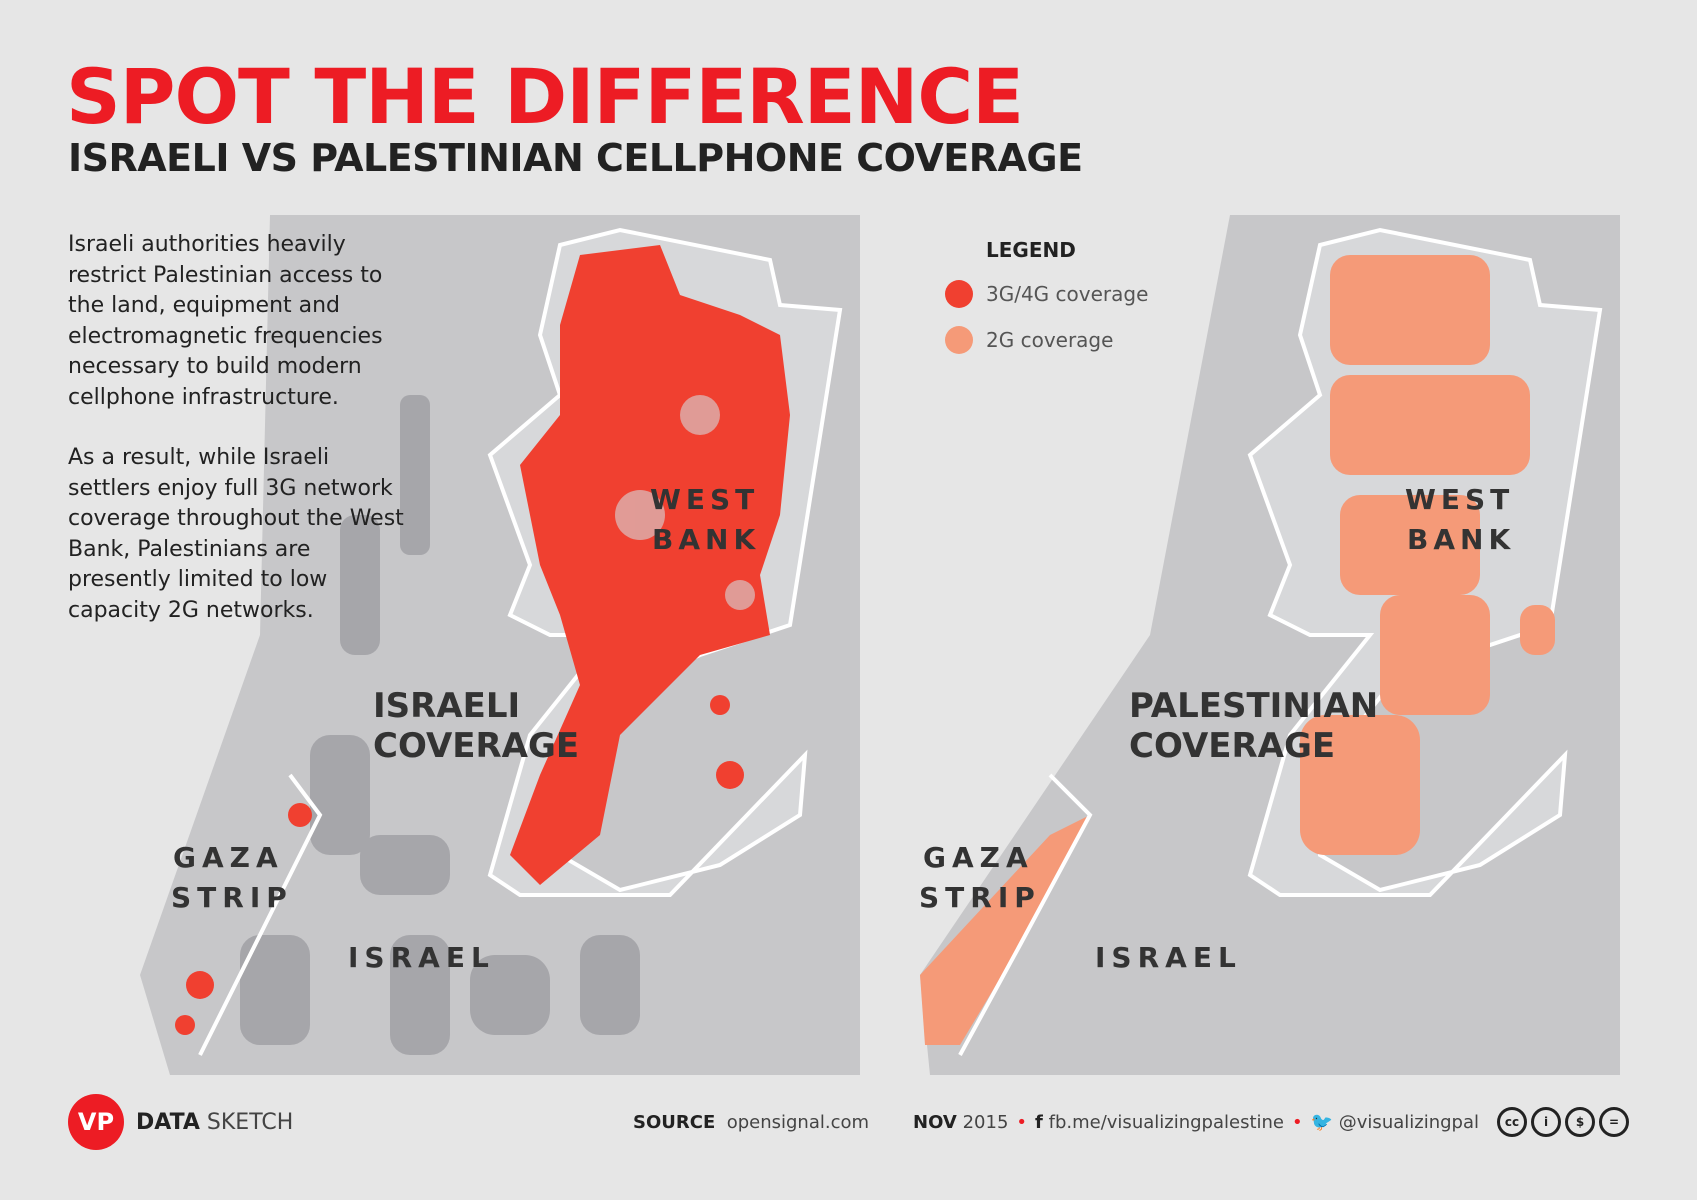 The height and width of the screenshot is (1200, 1697). I want to click on attribution-icon: i, so click(1546, 1122).